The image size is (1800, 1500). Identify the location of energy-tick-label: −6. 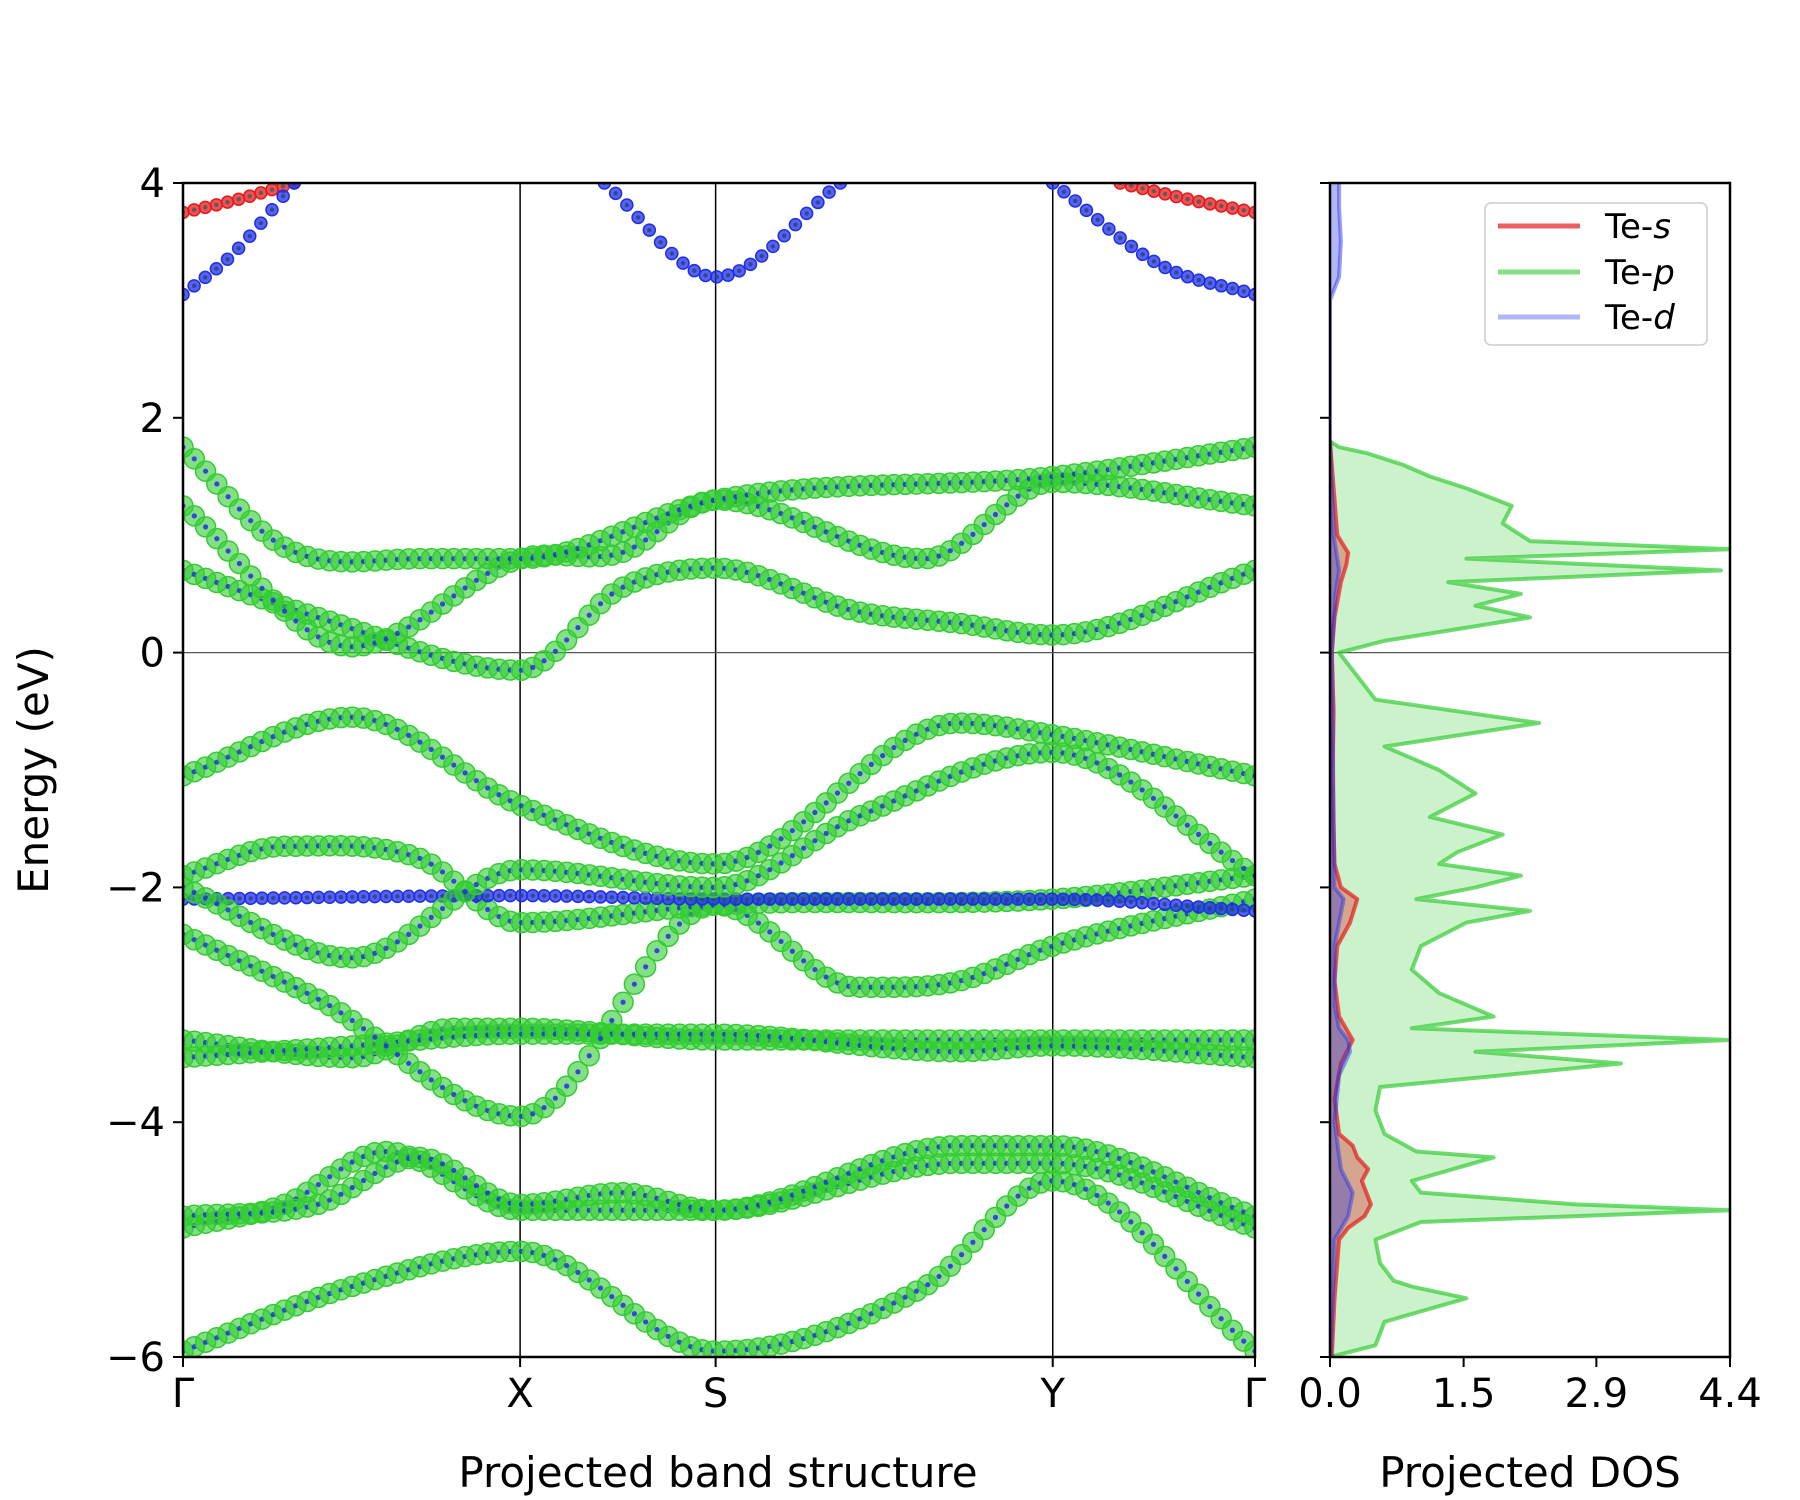
(135, 1358).